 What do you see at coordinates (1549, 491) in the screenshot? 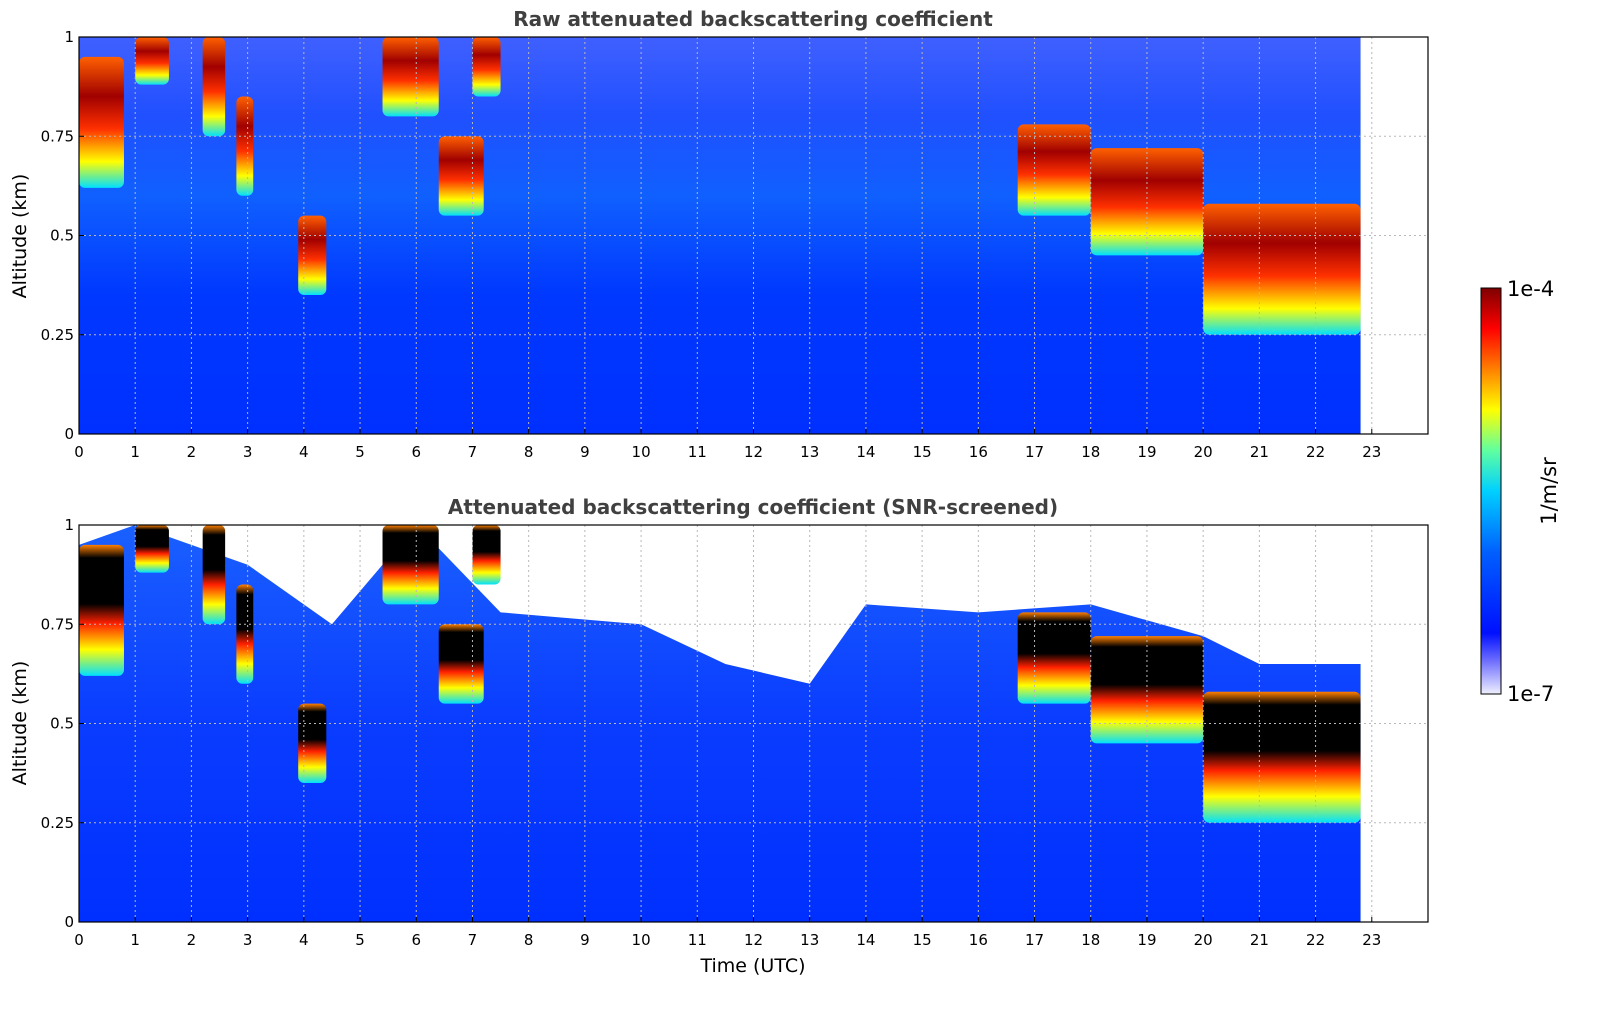
I see `colorbar-unit-label: 1/m/sr` at bounding box center [1549, 491].